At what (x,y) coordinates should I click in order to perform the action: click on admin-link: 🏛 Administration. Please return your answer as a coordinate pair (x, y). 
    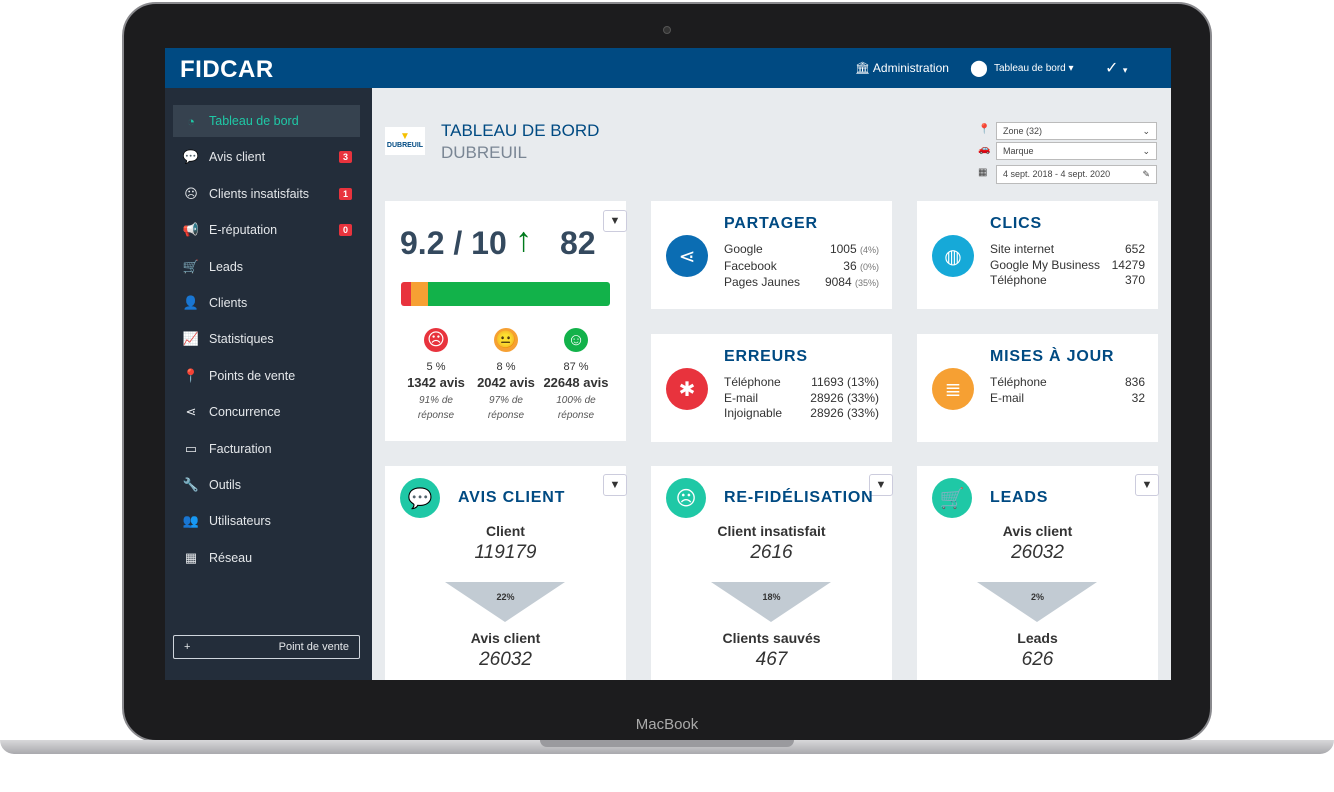
    Looking at the image, I should click on (902, 68).